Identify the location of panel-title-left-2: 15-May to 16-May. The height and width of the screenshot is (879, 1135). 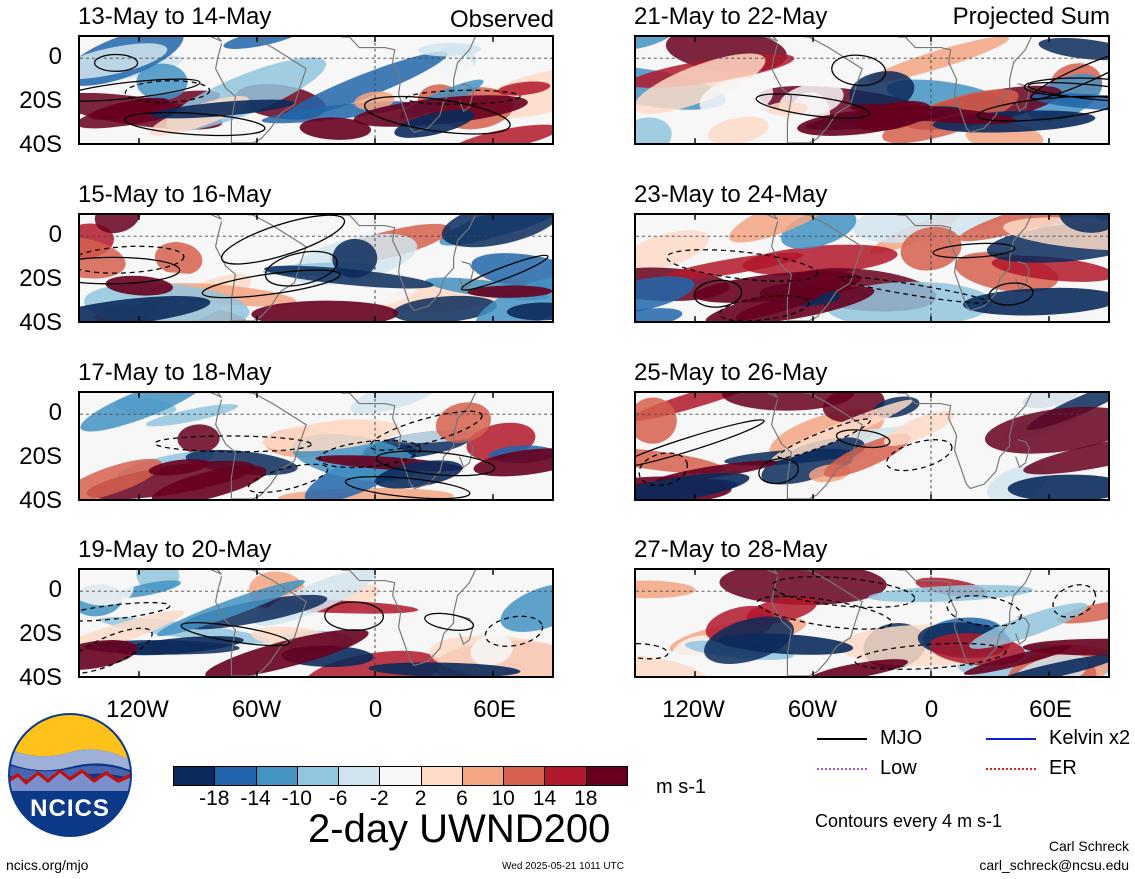
(175, 194).